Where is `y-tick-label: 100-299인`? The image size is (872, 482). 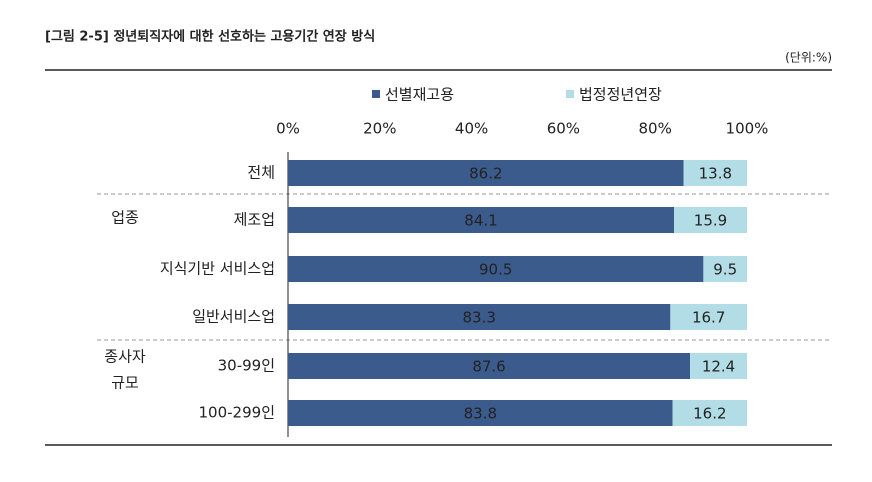
y-tick-label: 100-299인 is located at coordinates (237, 413).